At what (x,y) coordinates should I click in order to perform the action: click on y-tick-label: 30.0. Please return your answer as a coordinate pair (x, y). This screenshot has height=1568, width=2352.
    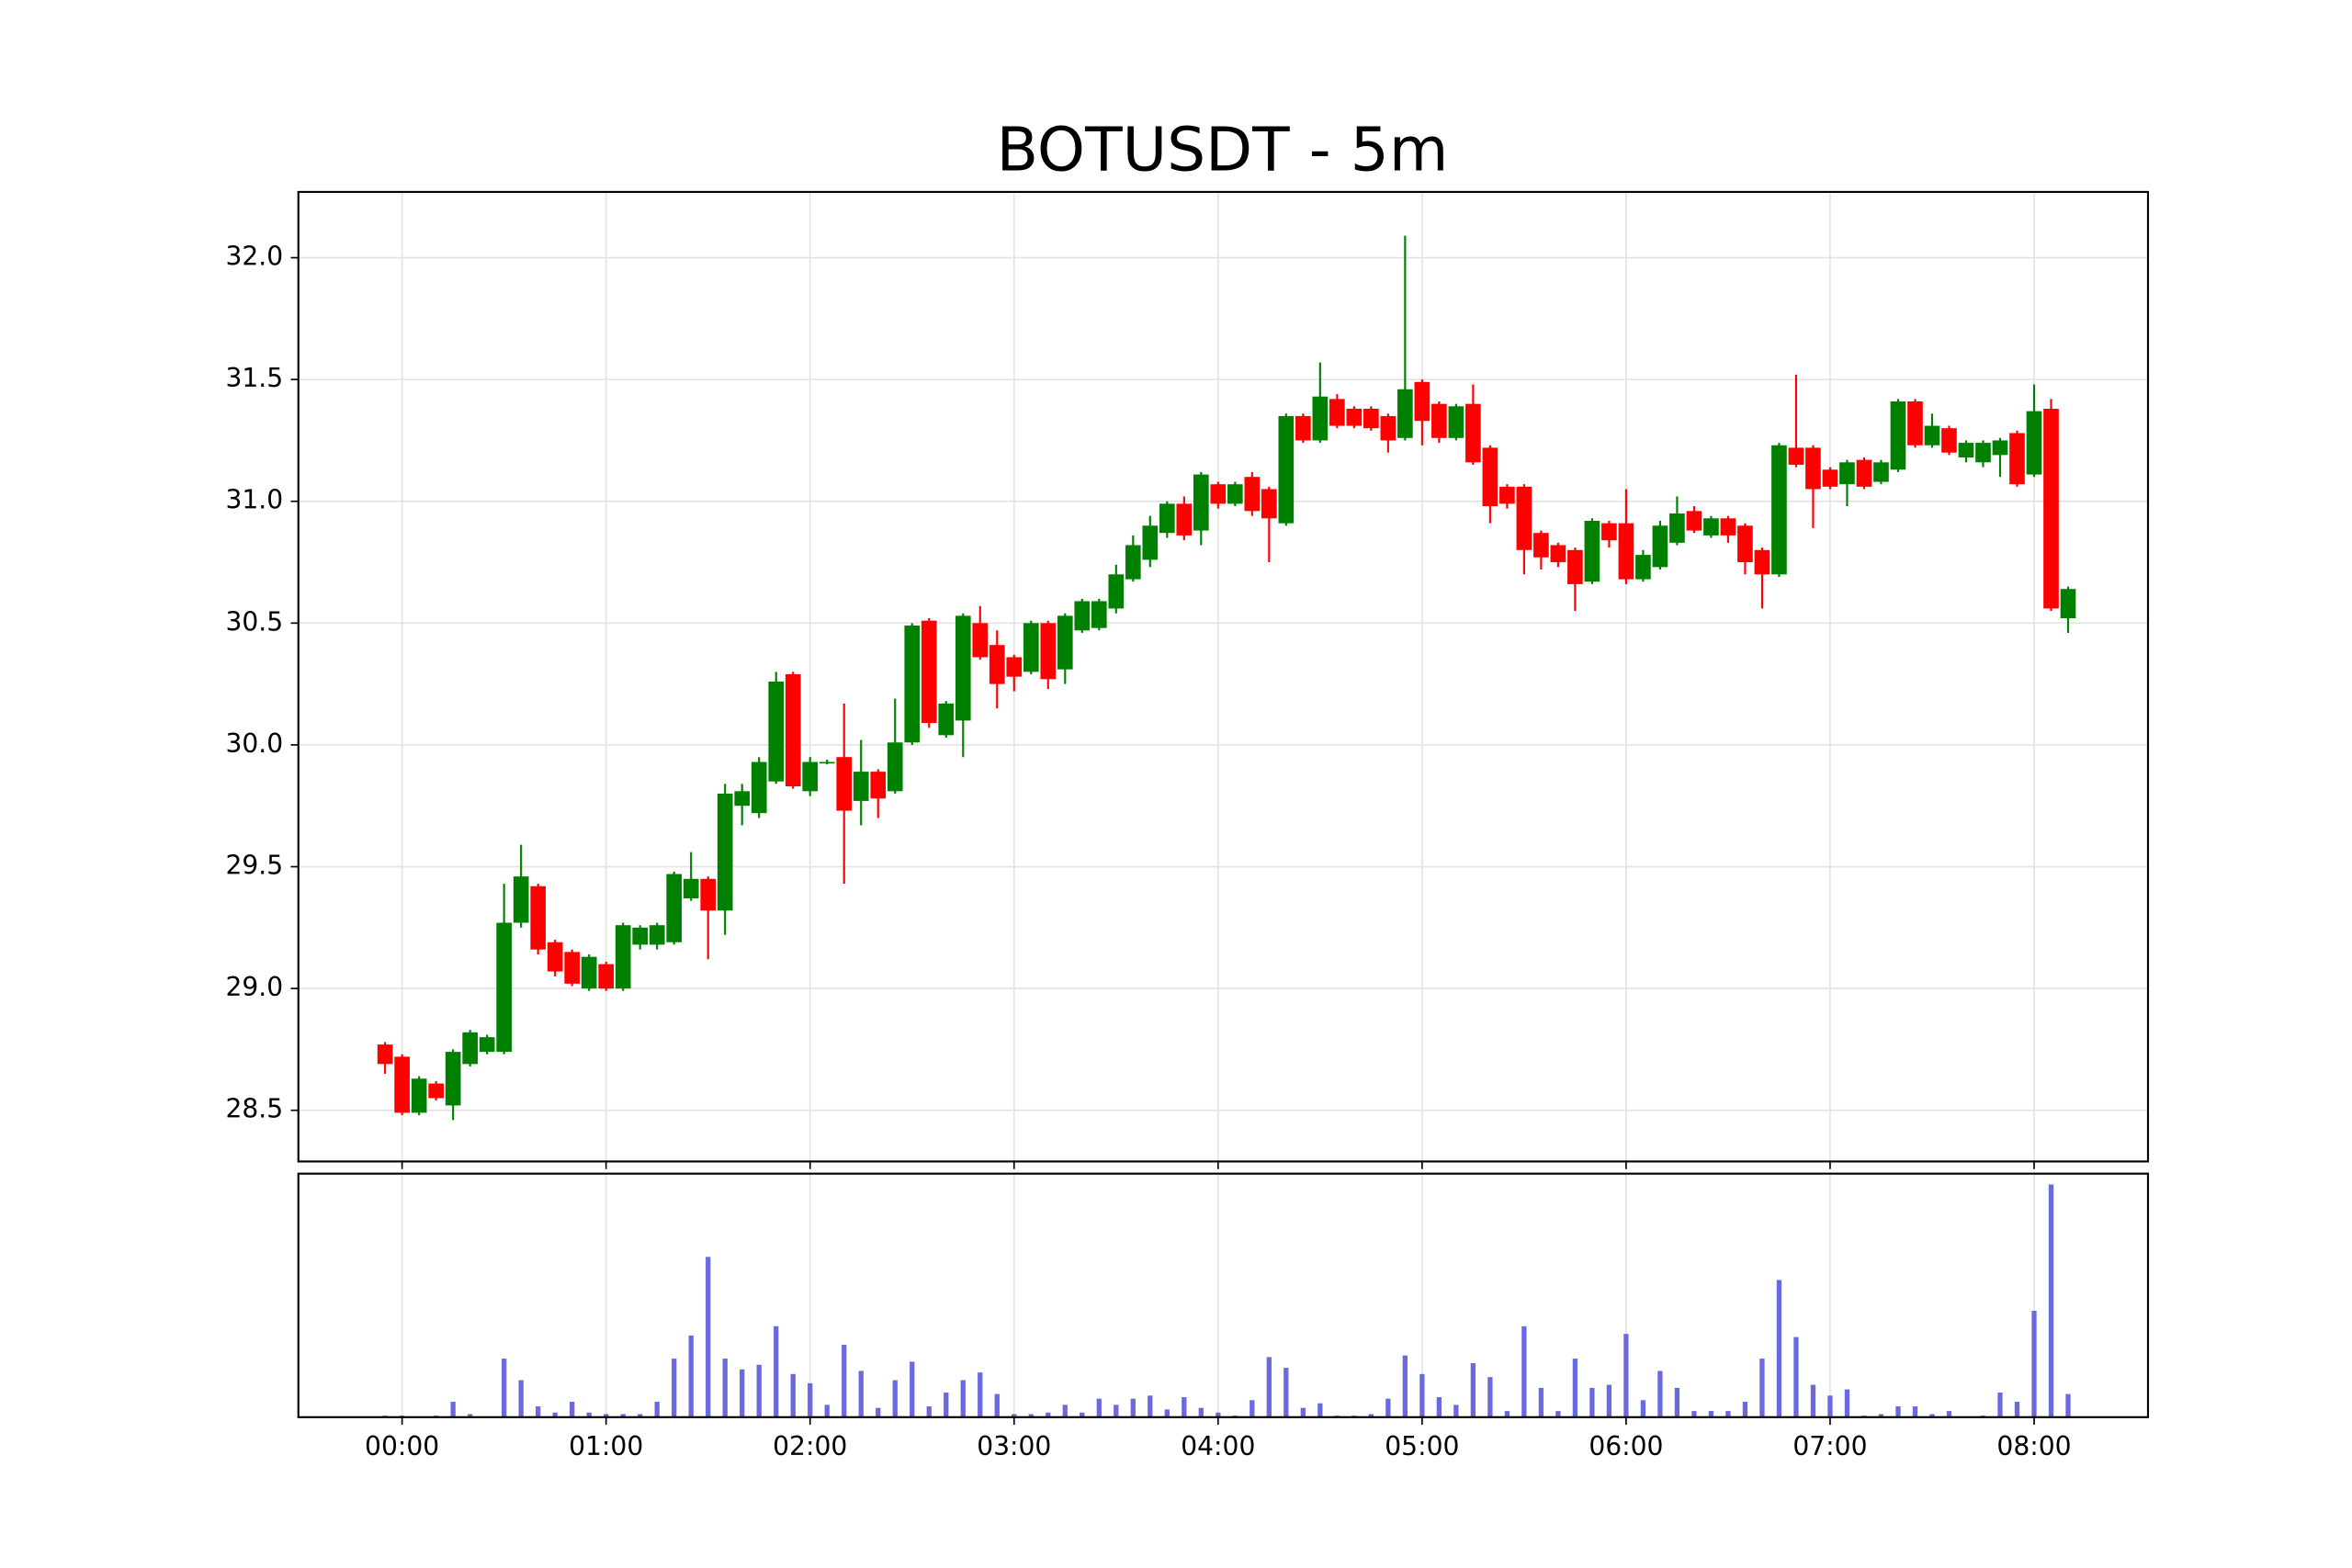
    Looking at the image, I should click on (254, 743).